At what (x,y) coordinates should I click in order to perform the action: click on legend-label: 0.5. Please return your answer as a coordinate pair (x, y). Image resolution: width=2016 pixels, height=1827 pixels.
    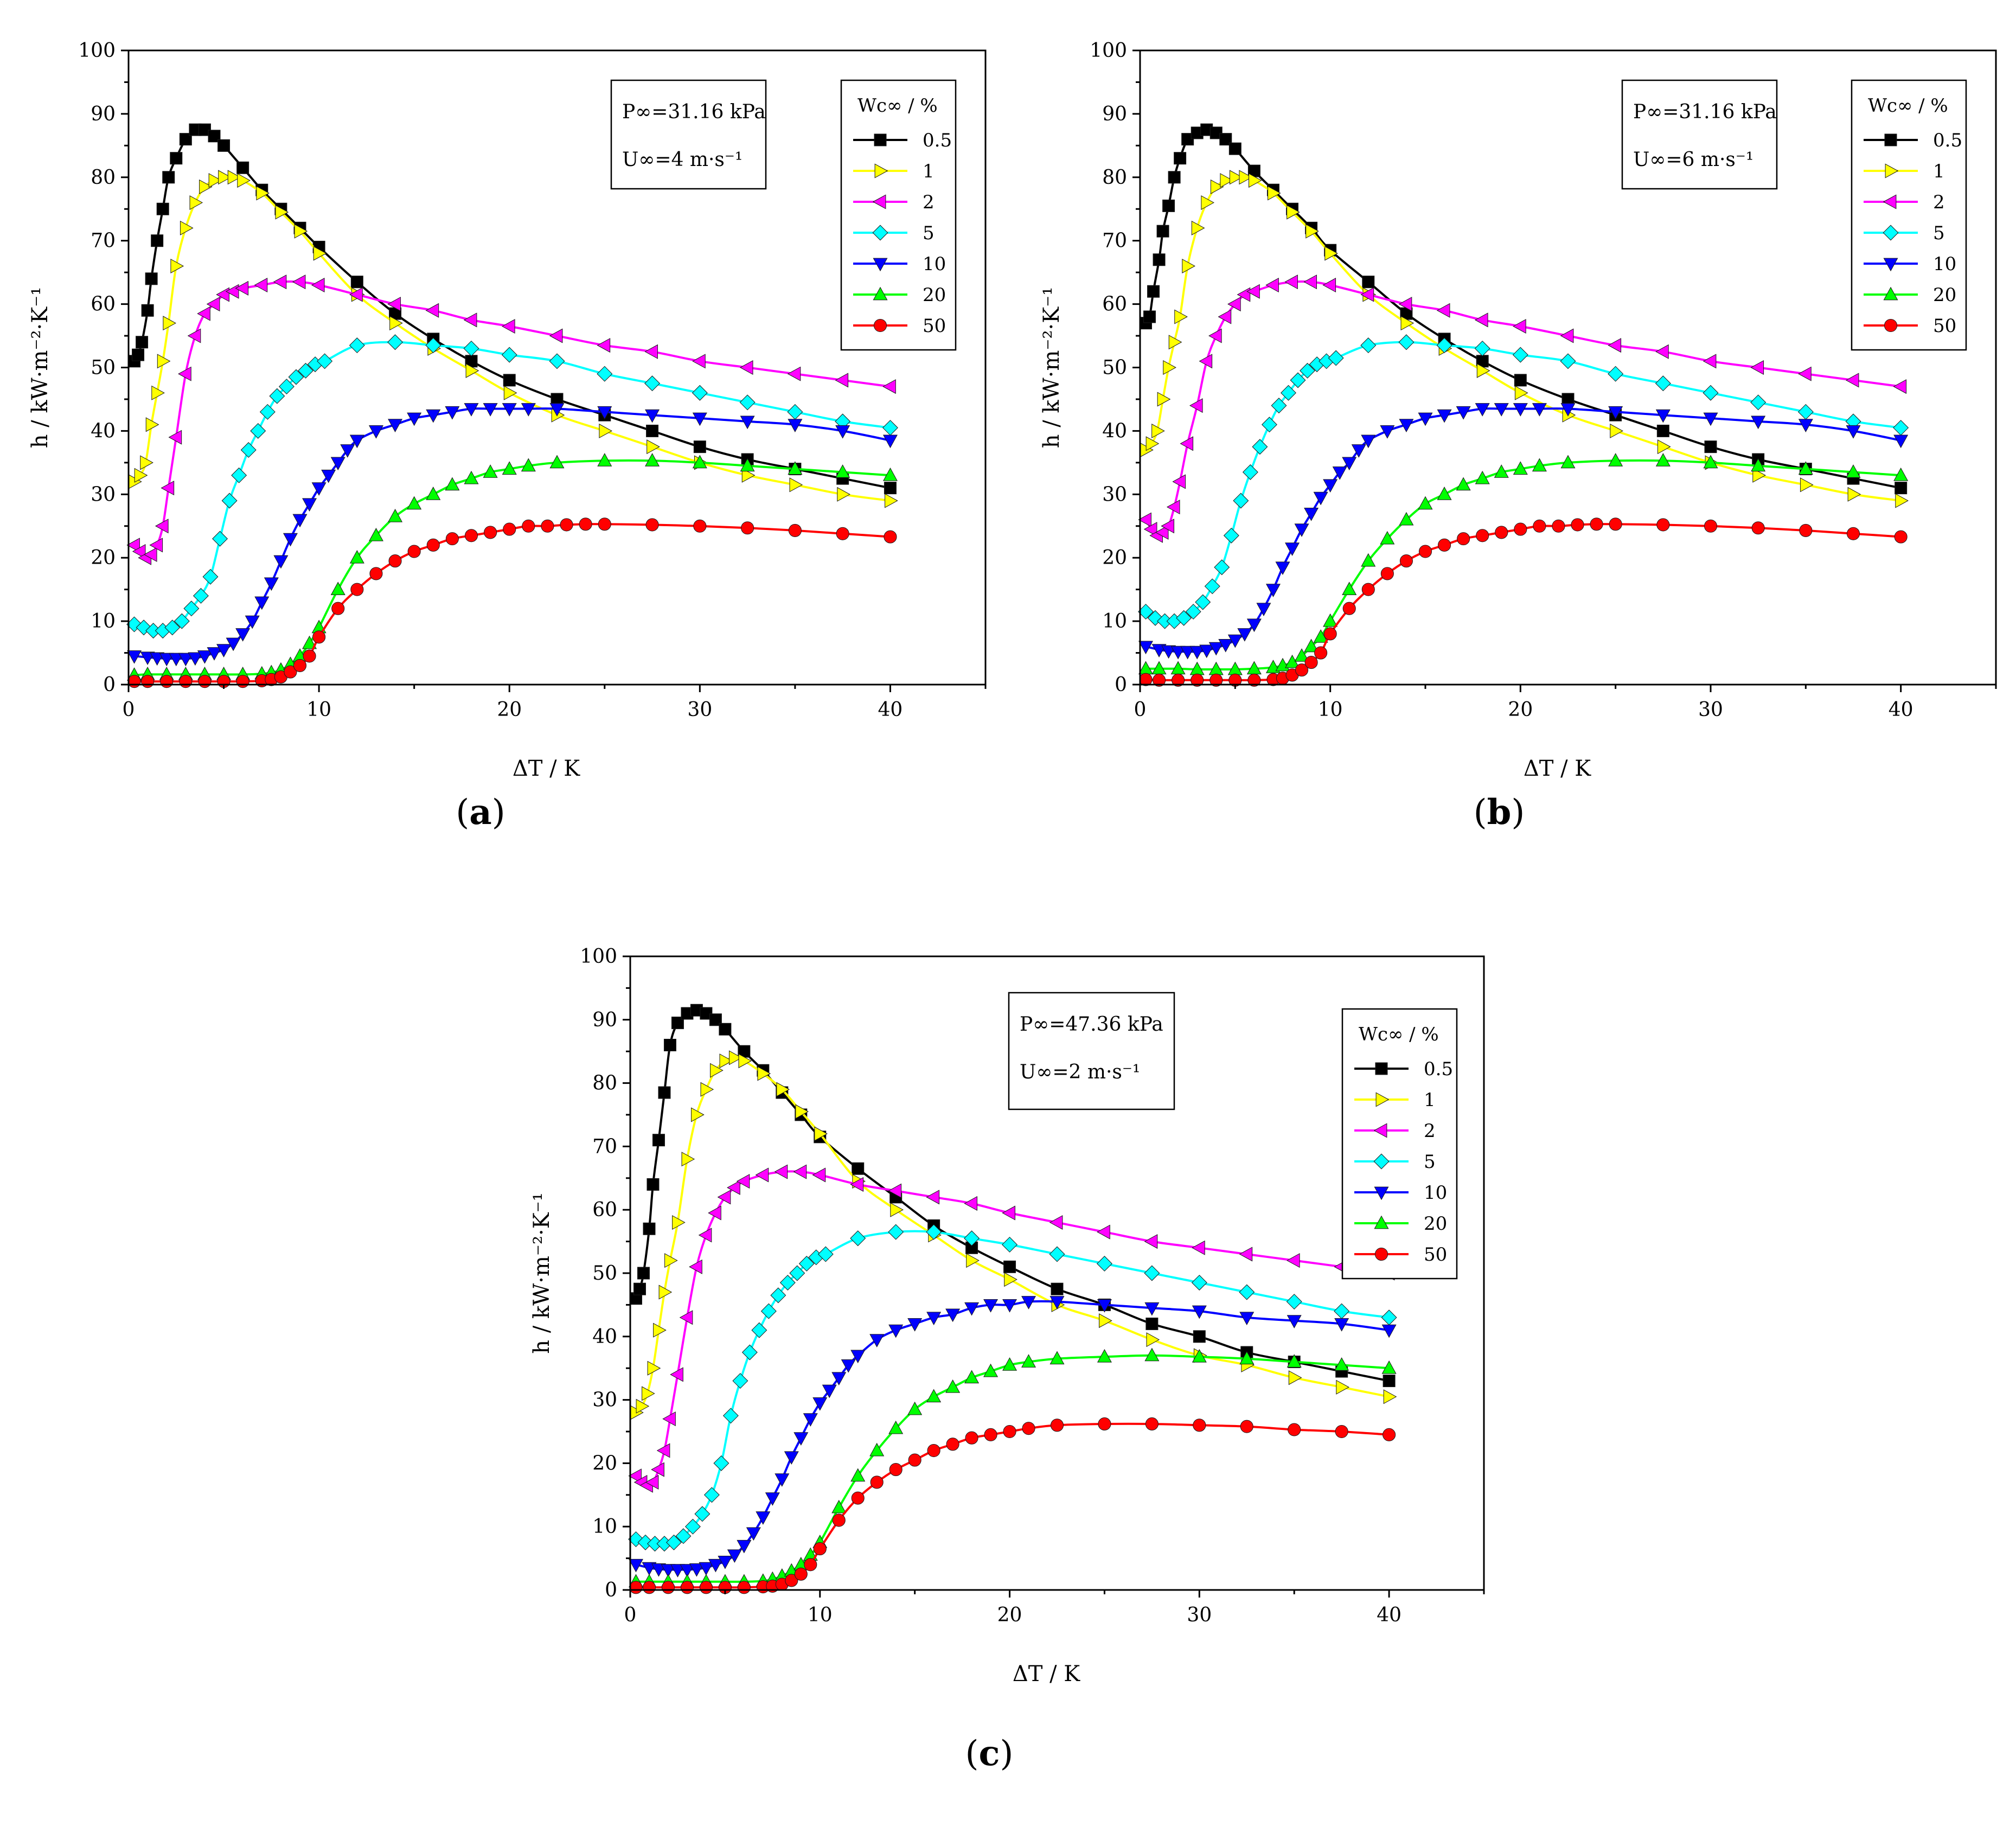
    Looking at the image, I should click on (937, 140).